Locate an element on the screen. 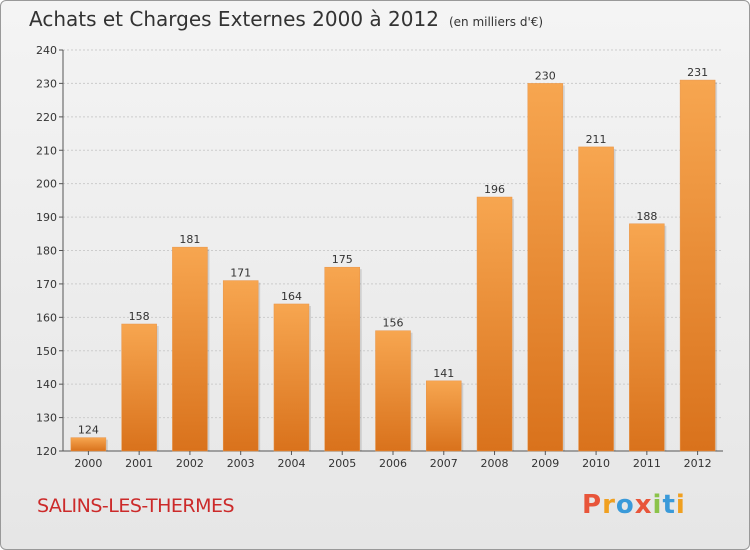 Image resolution: width=750 pixels, height=550 pixels. logo-letter: x is located at coordinates (643, 505).